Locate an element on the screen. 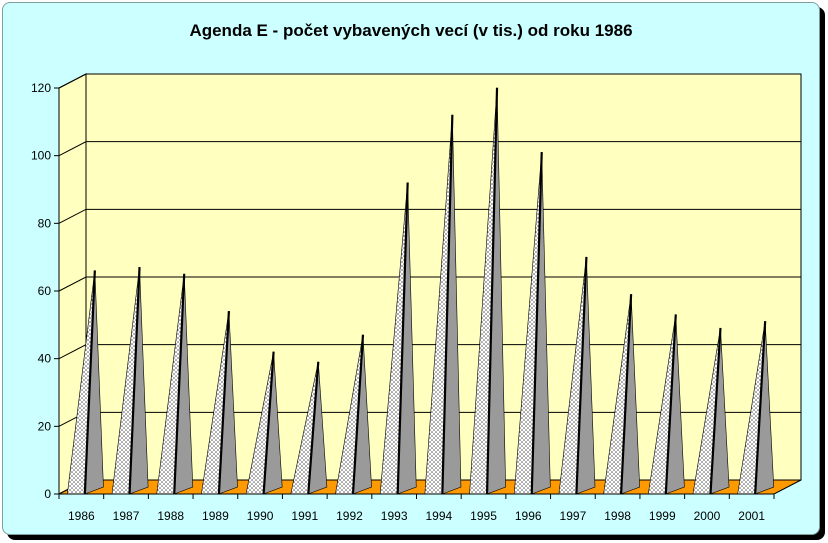 This screenshot has height=543, width=828. x-tick-label: 1987 is located at coordinates (126, 516).